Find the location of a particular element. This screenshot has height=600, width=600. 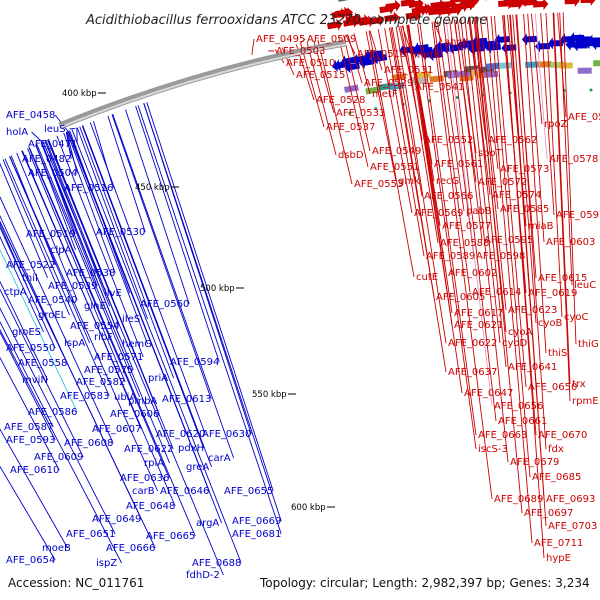

forward-gene-label: AFE_0670 is located at coordinates (562, 435).